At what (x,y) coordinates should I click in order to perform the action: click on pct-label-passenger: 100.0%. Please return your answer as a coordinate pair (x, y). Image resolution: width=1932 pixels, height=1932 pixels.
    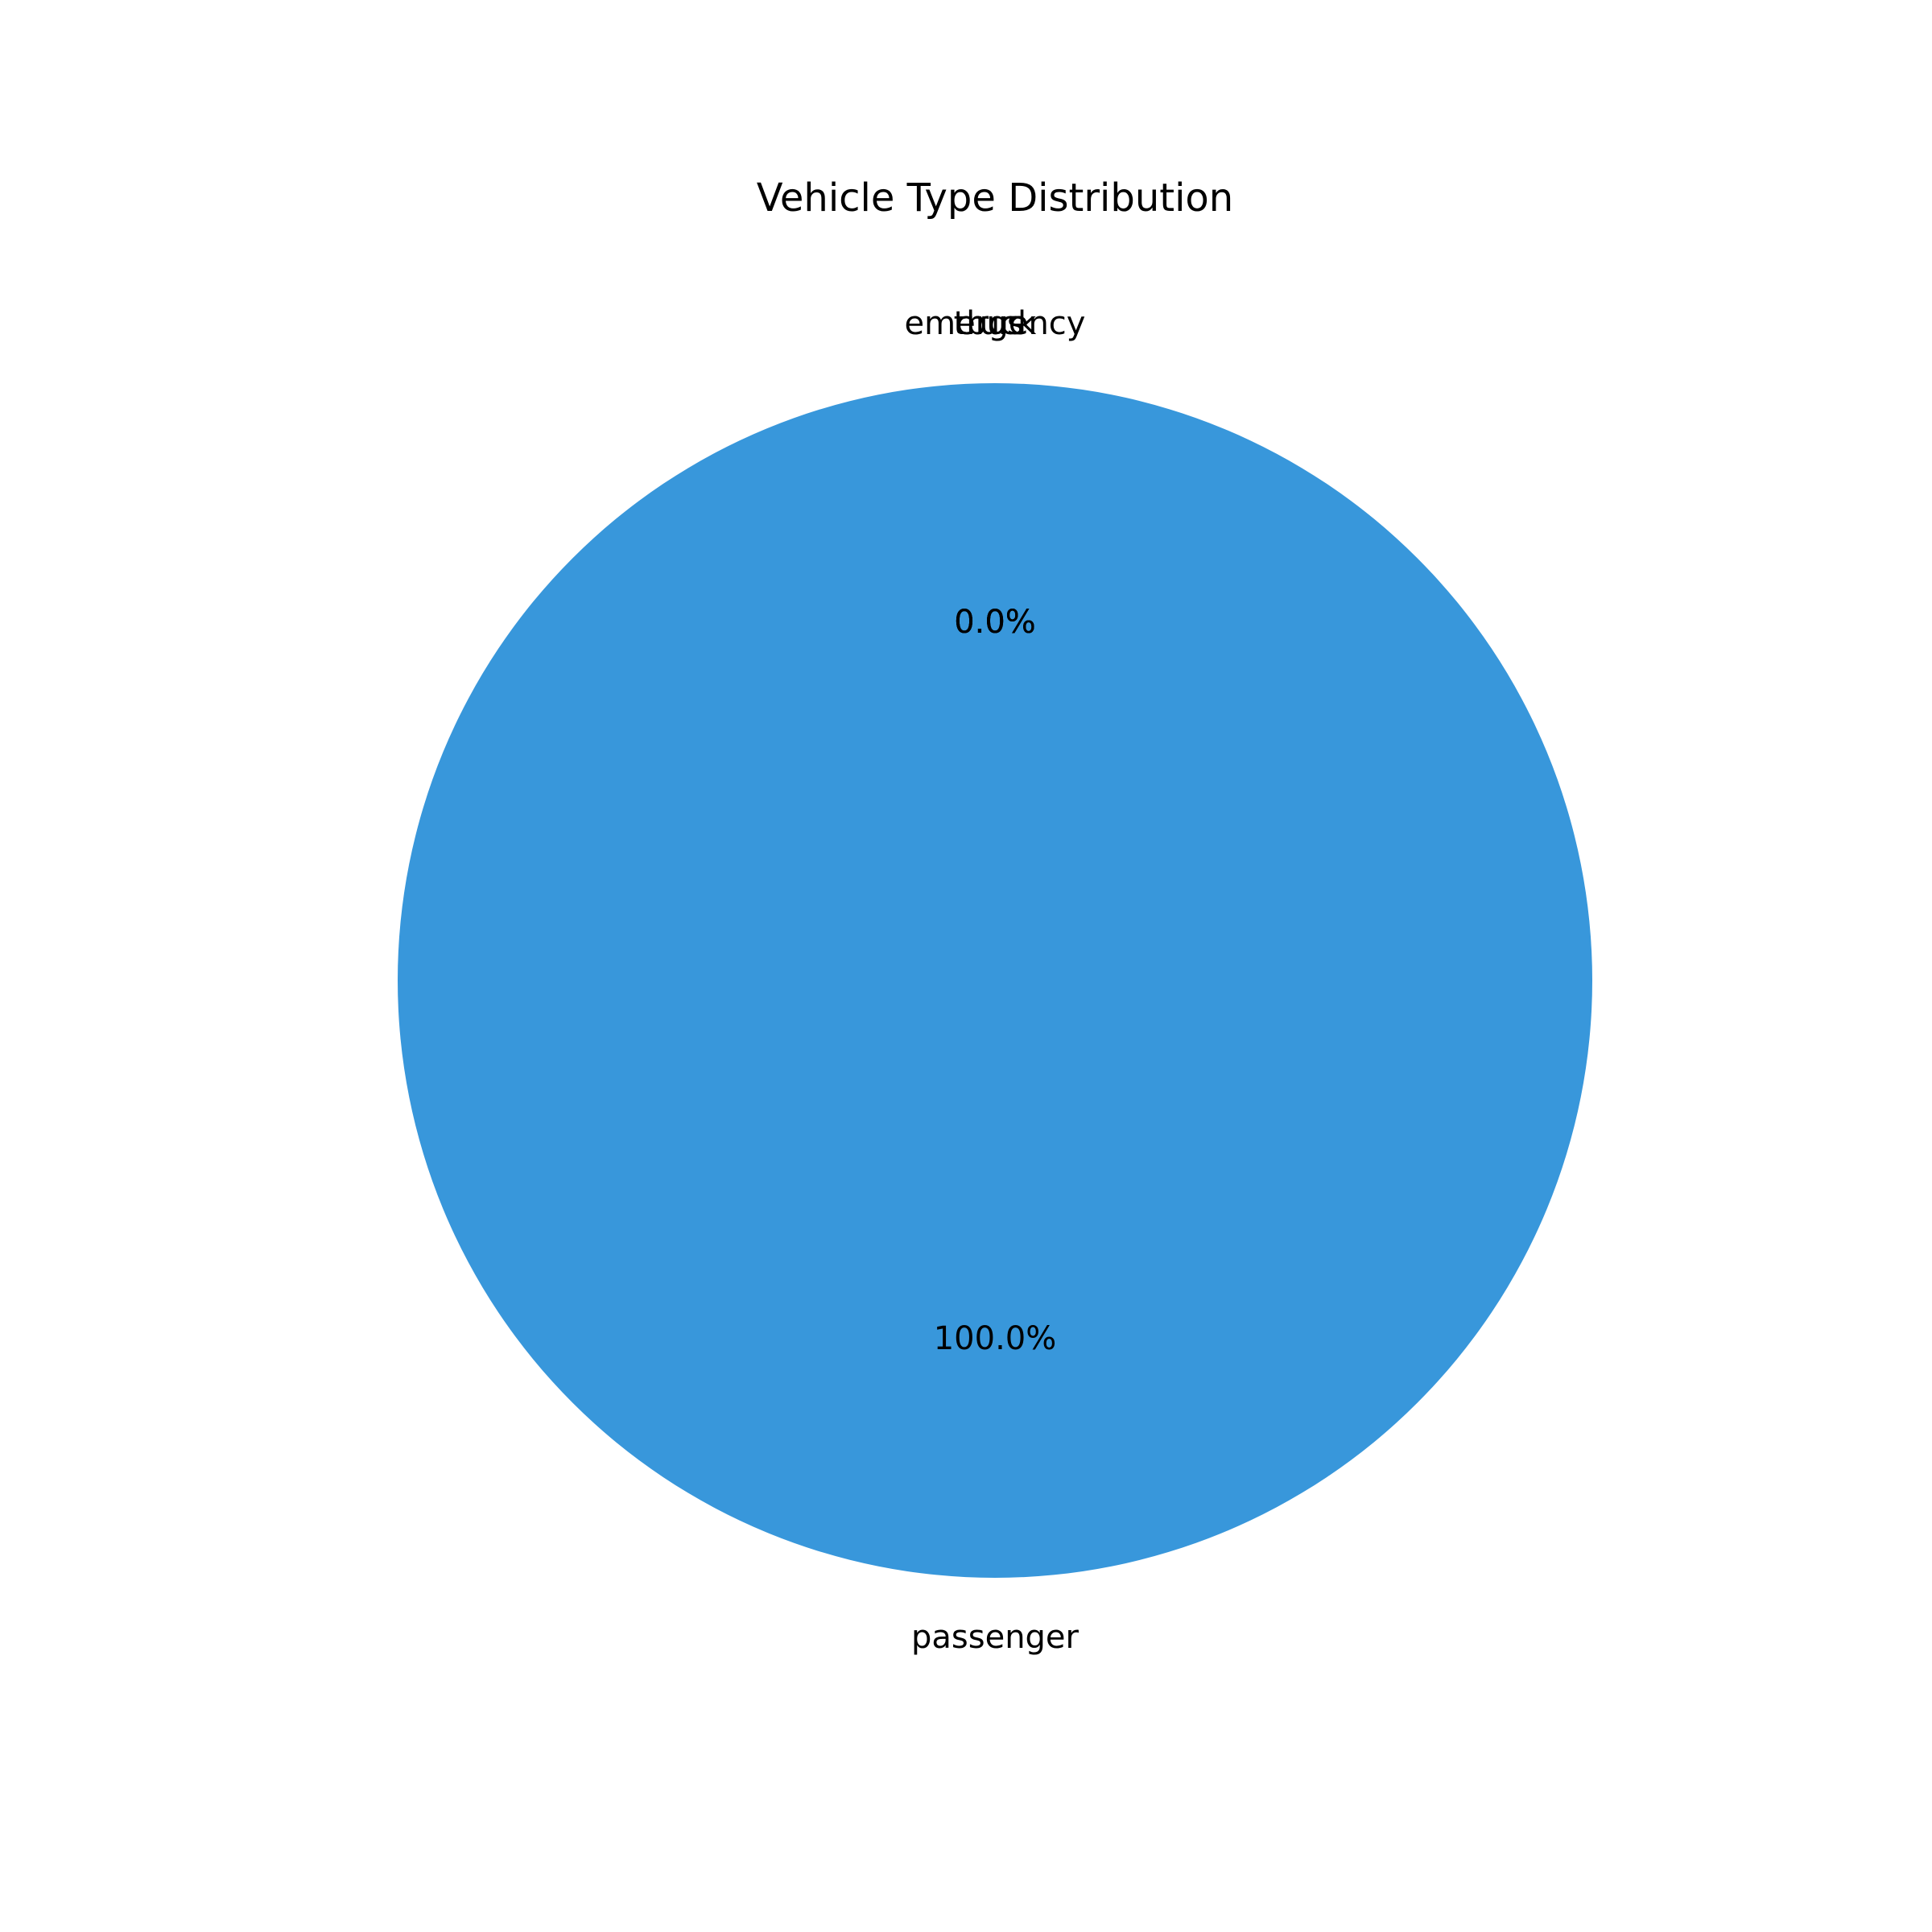
    Looking at the image, I should click on (995, 1338).